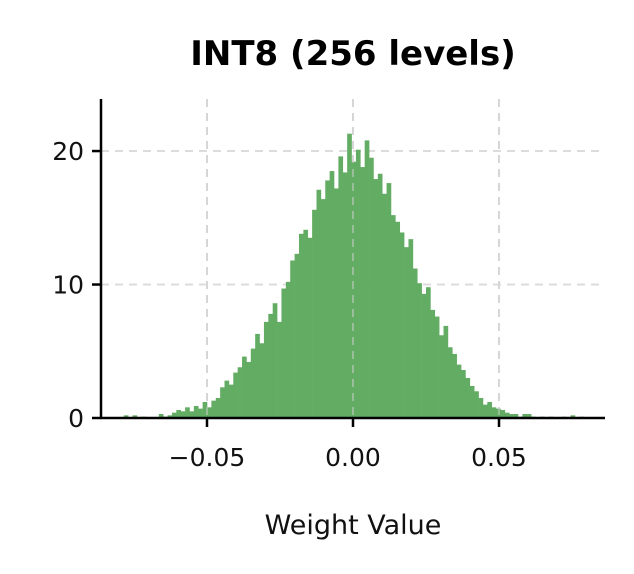 The width and height of the screenshot is (634, 574). What do you see at coordinates (353, 54) in the screenshot?
I see `chart-title: INT8 (256 levels)` at bounding box center [353, 54].